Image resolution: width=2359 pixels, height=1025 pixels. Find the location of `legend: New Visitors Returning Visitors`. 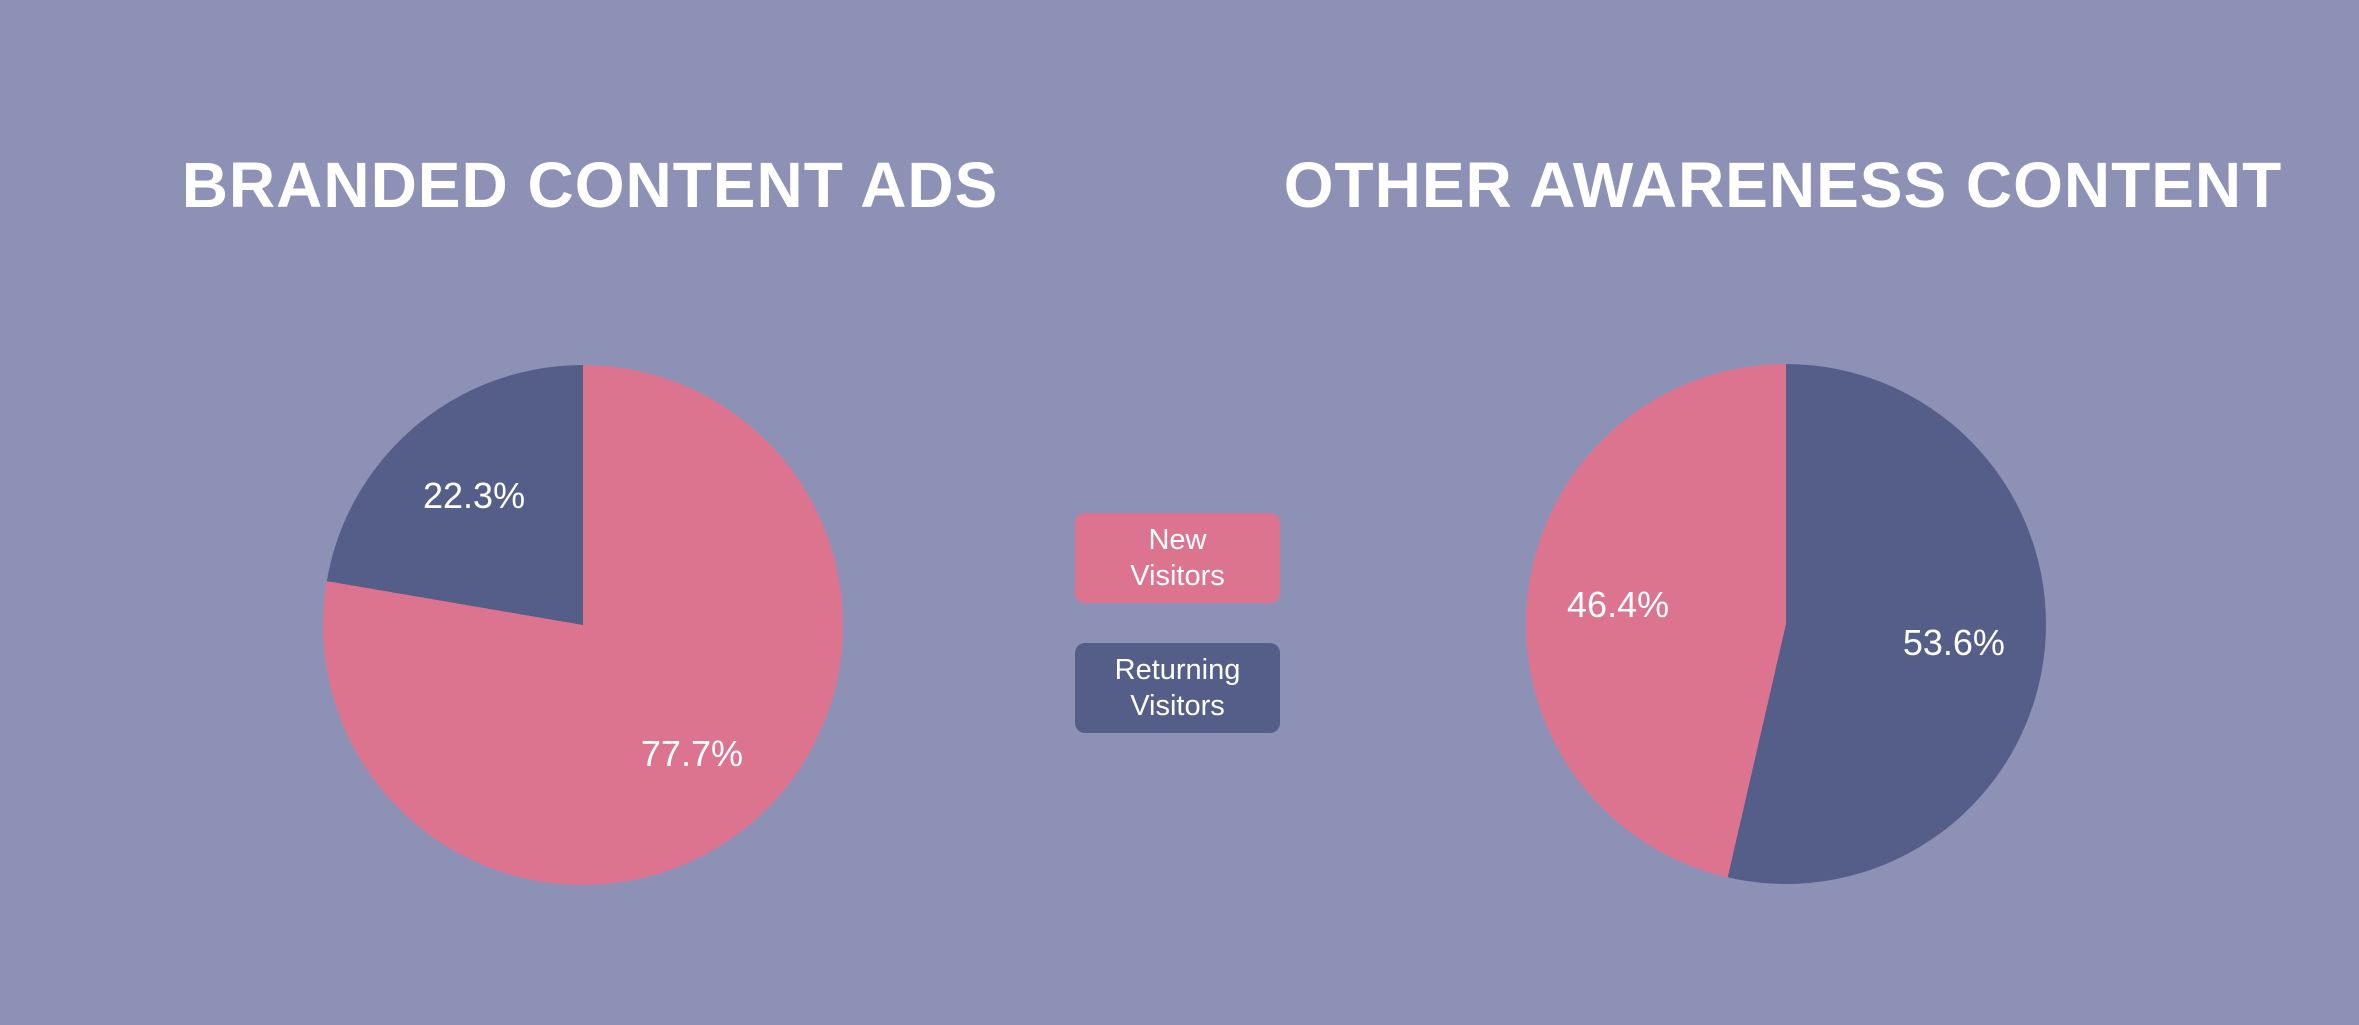

legend: New Visitors Returning Visitors is located at coordinates (1177, 623).